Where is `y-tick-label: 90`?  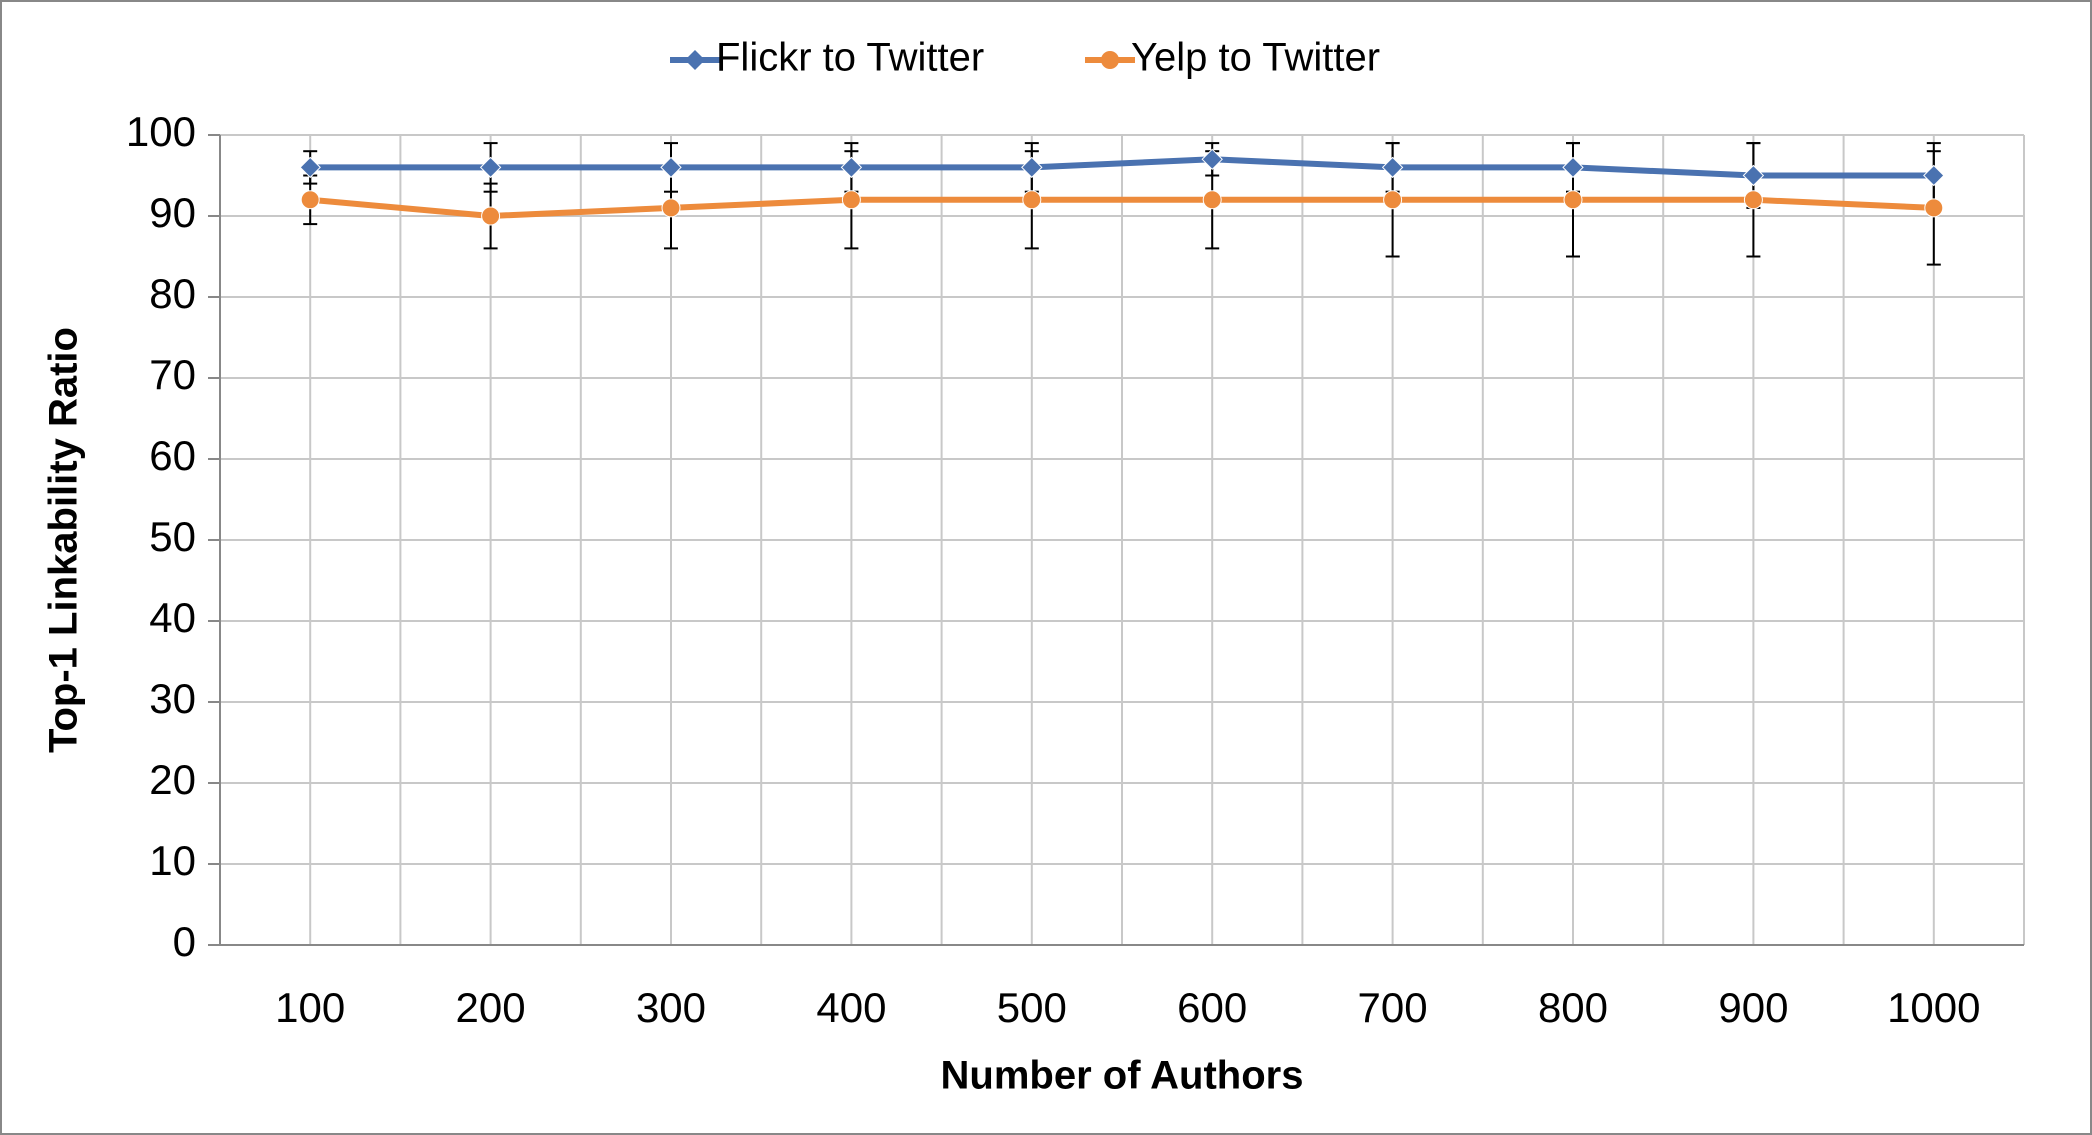
y-tick-label: 90 is located at coordinates (172, 212).